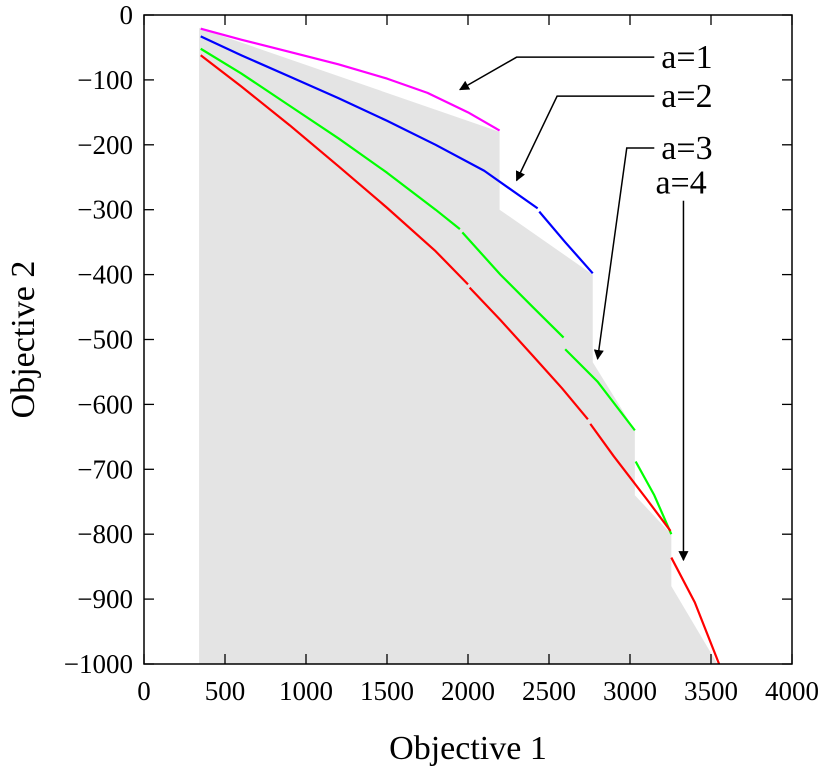 Image resolution: width=830 pixels, height=776 pixels. Describe the element at coordinates (630, 691) in the screenshot. I see `x-tick-label: 3000` at that location.